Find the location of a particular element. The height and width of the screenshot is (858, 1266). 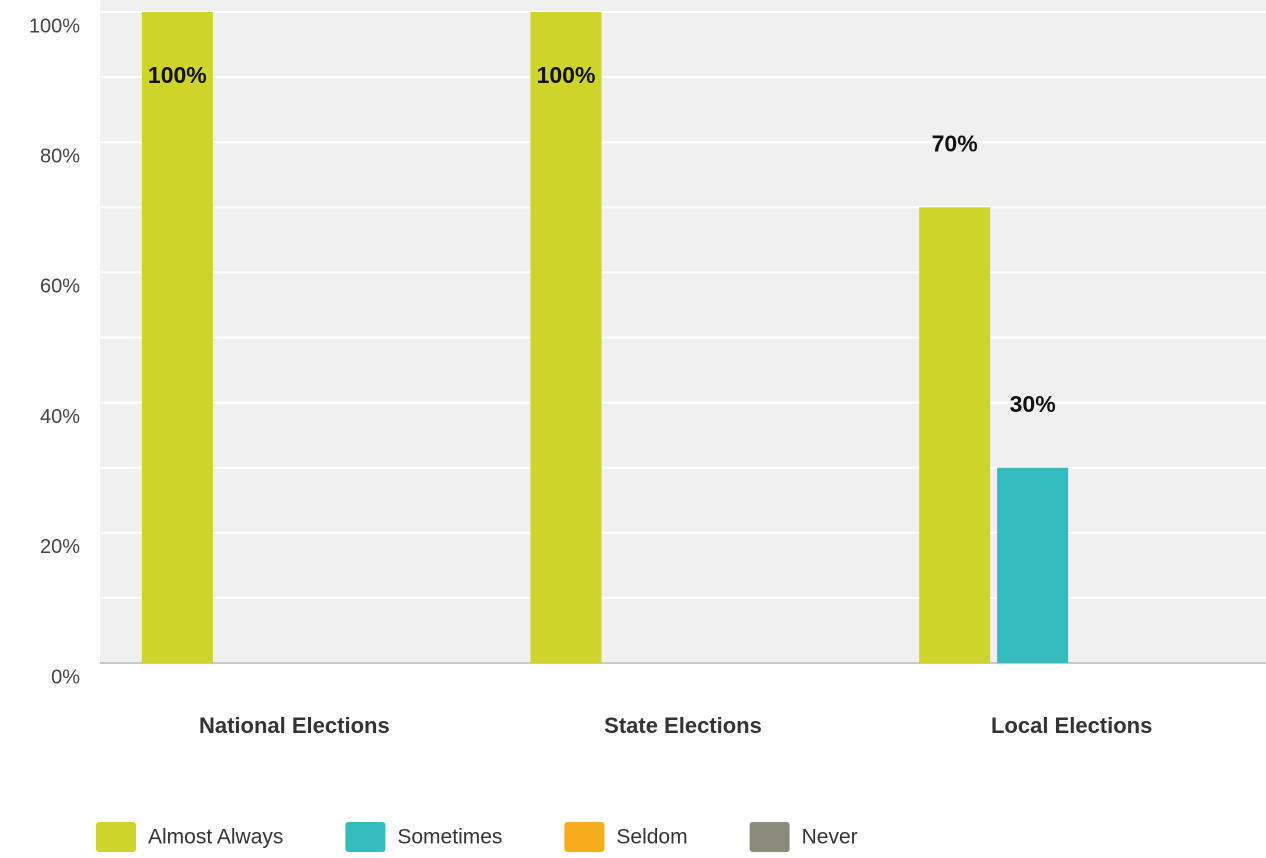

data-label: 70% is located at coordinates (955, 143).